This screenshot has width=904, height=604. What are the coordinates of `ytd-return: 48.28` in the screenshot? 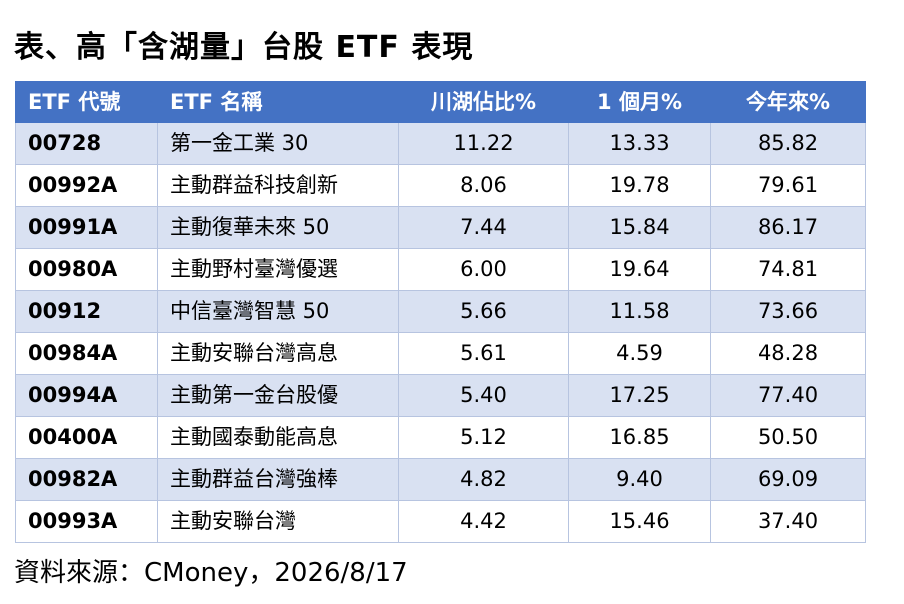 It's located at (788, 353).